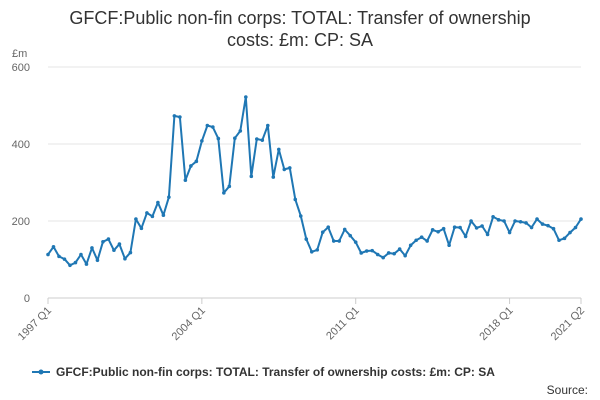 This screenshot has height=400, width=600. What do you see at coordinates (35, 324) in the screenshot?
I see `x-tick-label-0: 1997 Q1` at bounding box center [35, 324].